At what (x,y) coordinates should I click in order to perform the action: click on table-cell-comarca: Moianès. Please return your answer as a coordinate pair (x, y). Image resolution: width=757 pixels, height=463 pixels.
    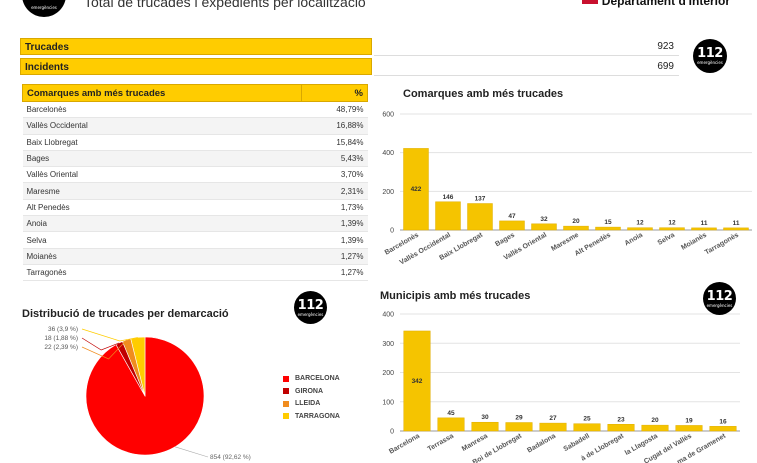
    Looking at the image, I should click on (162, 256).